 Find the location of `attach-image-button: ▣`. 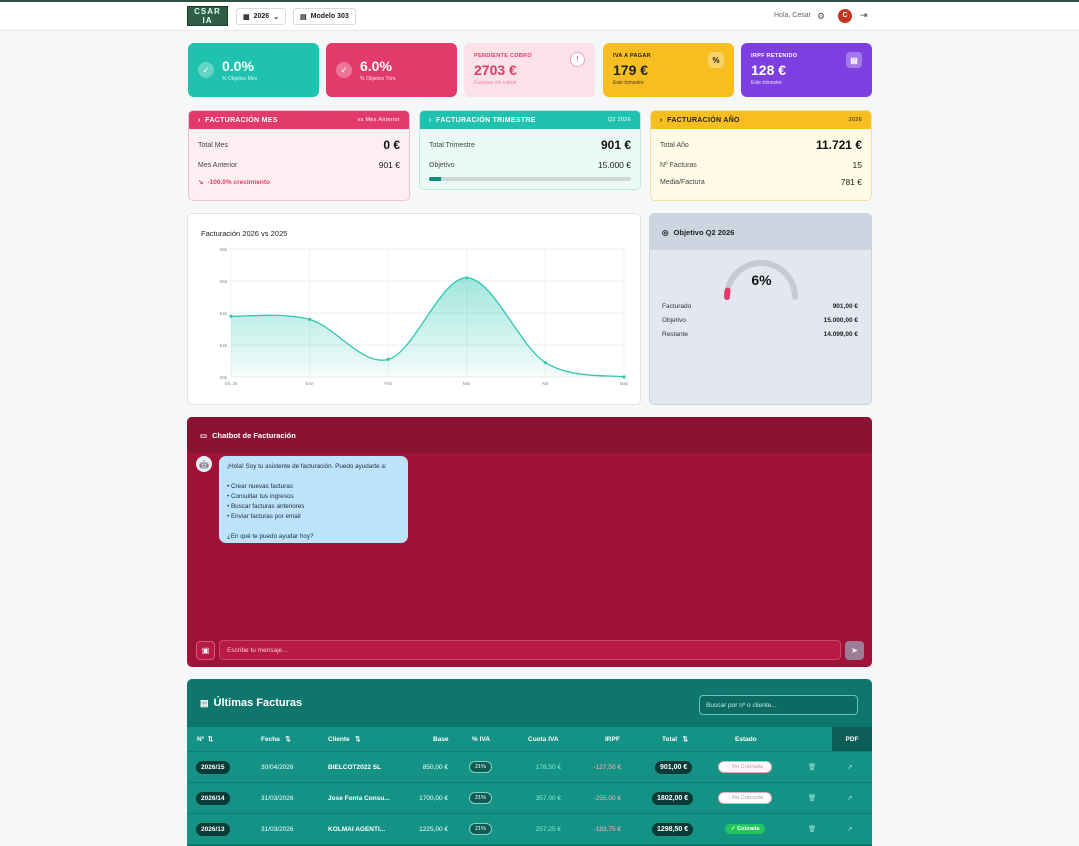

attach-image-button: ▣ is located at coordinates (205, 650).